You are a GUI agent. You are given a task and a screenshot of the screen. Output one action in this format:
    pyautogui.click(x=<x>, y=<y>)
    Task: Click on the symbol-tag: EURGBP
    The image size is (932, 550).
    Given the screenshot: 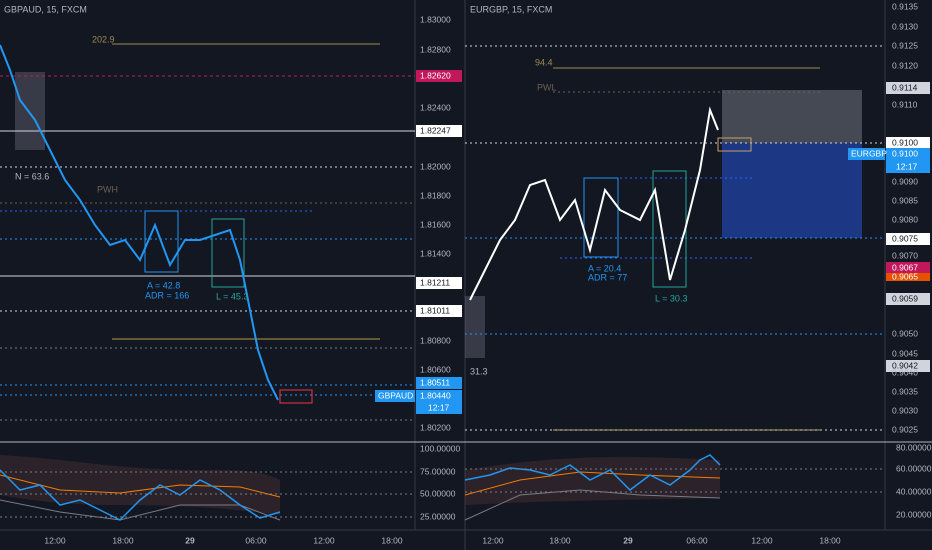 What is the action you would take?
    pyautogui.click(x=869, y=153)
    